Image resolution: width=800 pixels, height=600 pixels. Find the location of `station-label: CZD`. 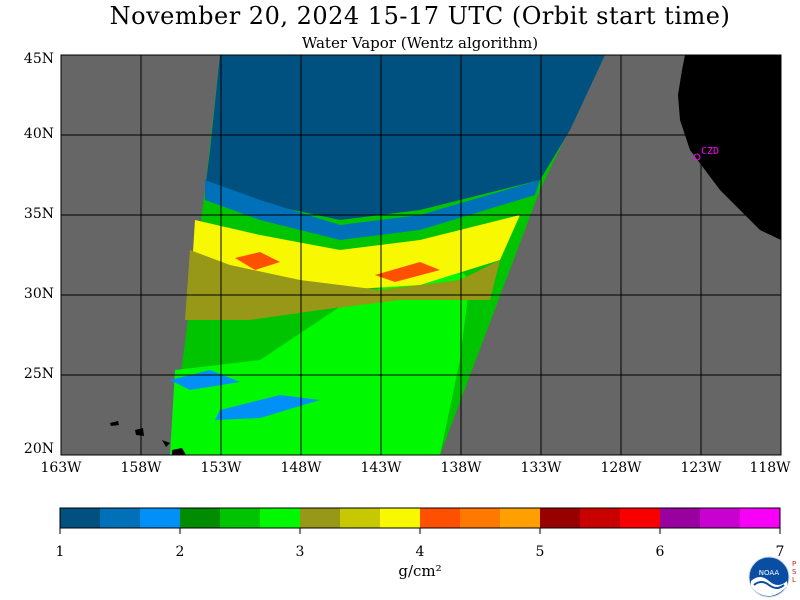

station-label: CZD is located at coordinates (710, 151).